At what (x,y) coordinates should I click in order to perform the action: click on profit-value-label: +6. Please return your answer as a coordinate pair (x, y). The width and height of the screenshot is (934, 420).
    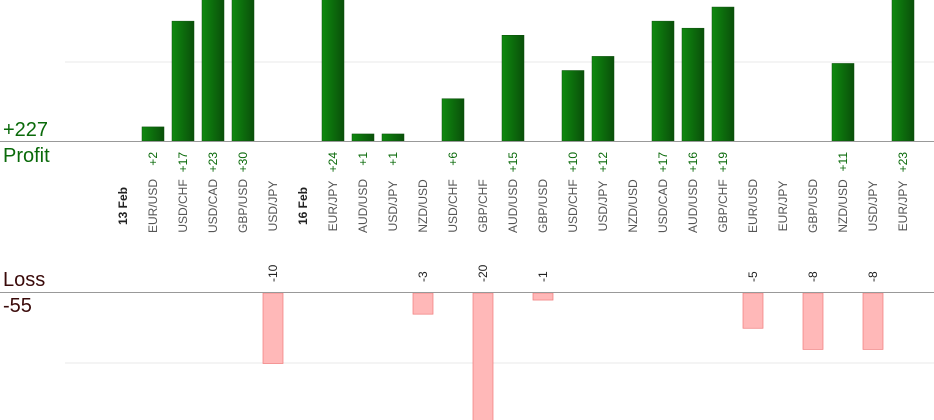
    Looking at the image, I should click on (453, 159).